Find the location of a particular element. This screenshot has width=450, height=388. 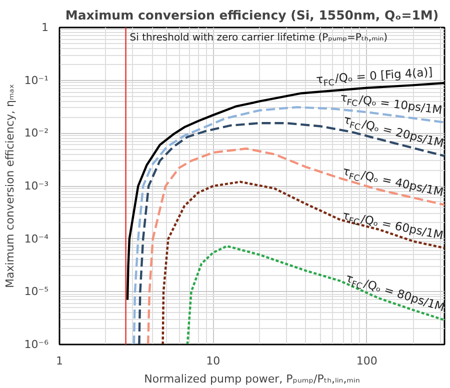

y-tick-label: 10⁻⁶ is located at coordinates (37, 344).